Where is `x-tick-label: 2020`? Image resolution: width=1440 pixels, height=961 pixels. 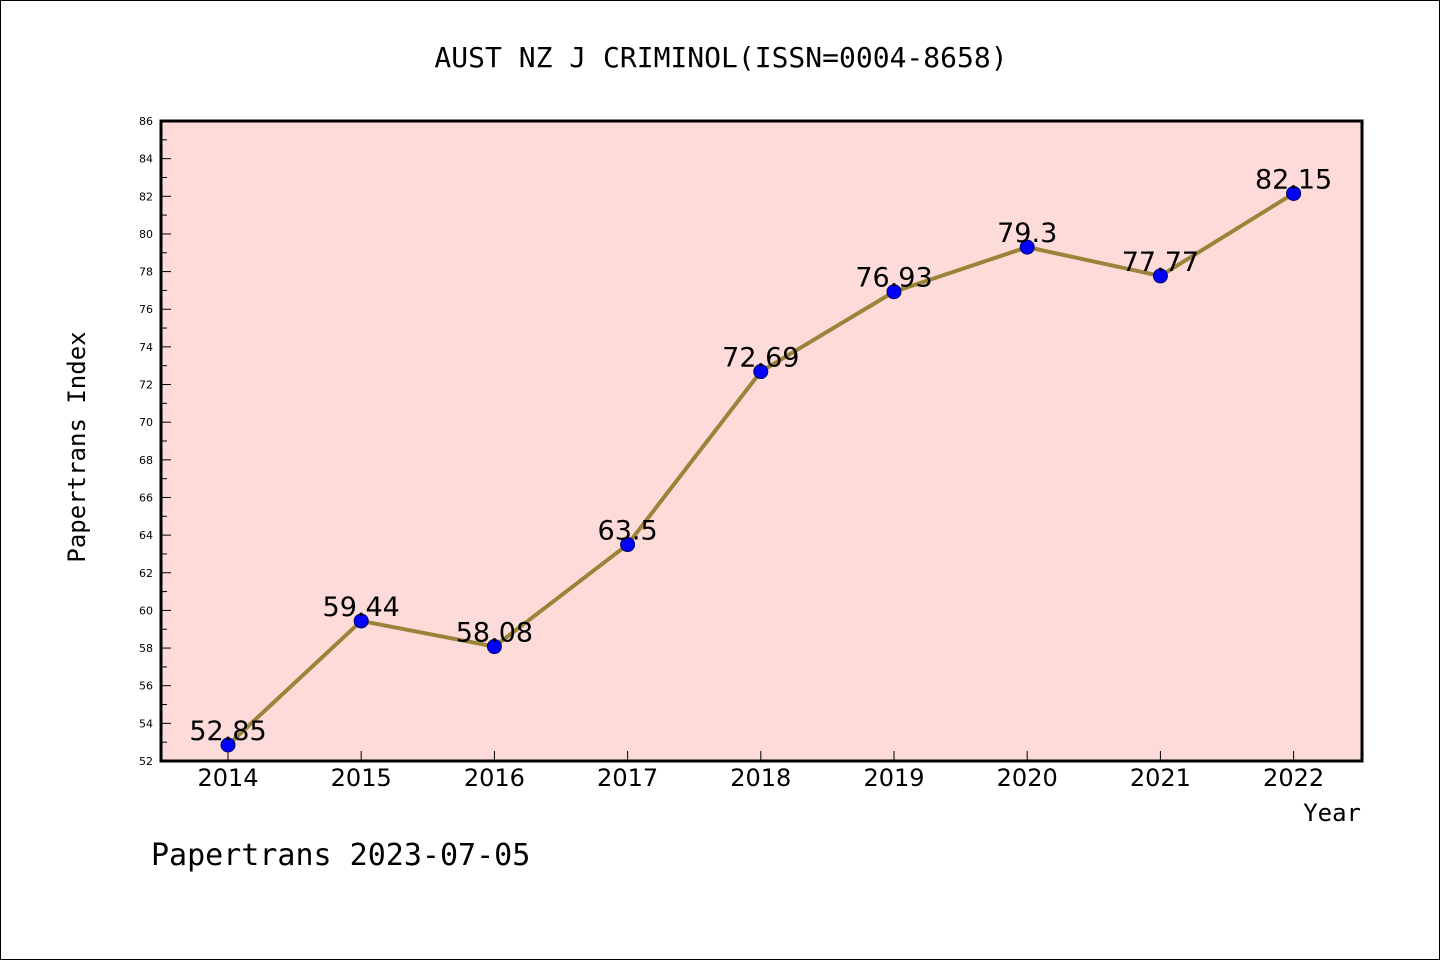 x-tick-label: 2020 is located at coordinates (1027, 778).